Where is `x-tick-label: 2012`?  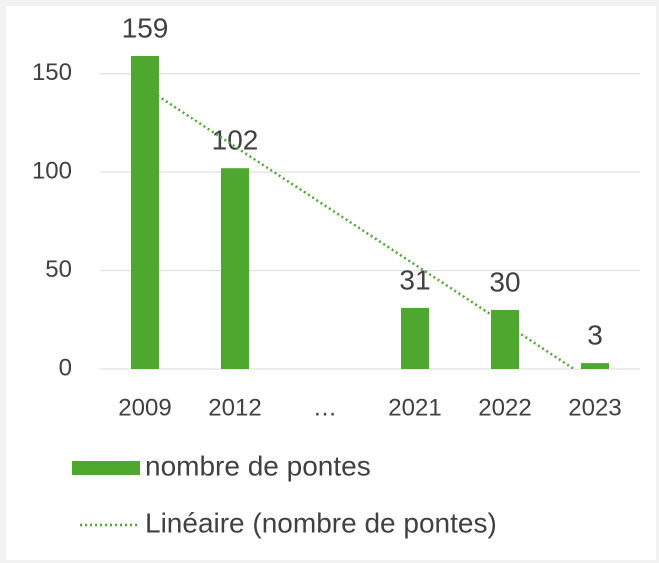 x-tick-label: 2012 is located at coordinates (234, 407).